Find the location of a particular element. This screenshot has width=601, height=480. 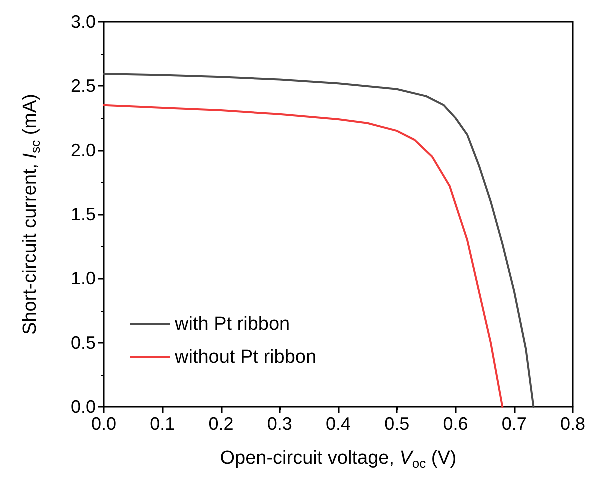

x-tick-label: 0.3 is located at coordinates (279, 424).